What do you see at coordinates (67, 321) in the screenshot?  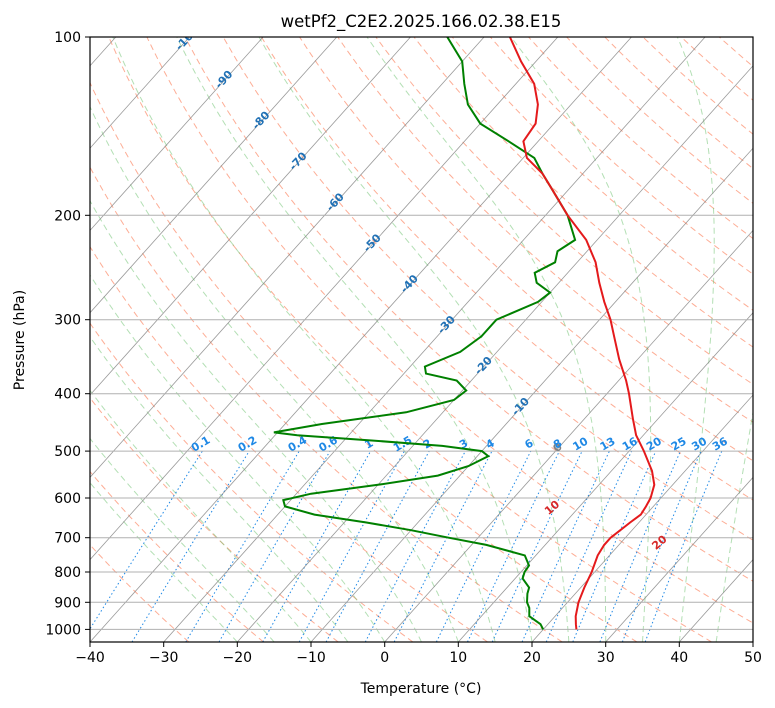 I see `y-tick-label: 300` at bounding box center [67, 321].